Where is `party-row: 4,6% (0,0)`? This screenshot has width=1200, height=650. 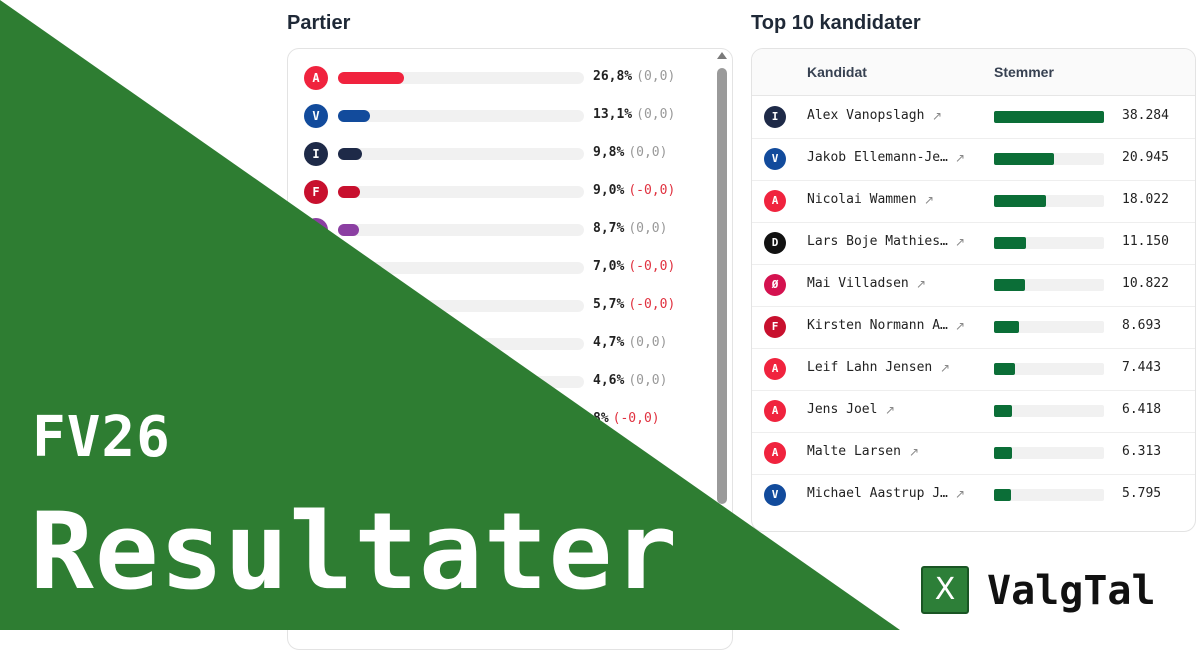
party-row: 4,6% (0,0) is located at coordinates (504, 382).